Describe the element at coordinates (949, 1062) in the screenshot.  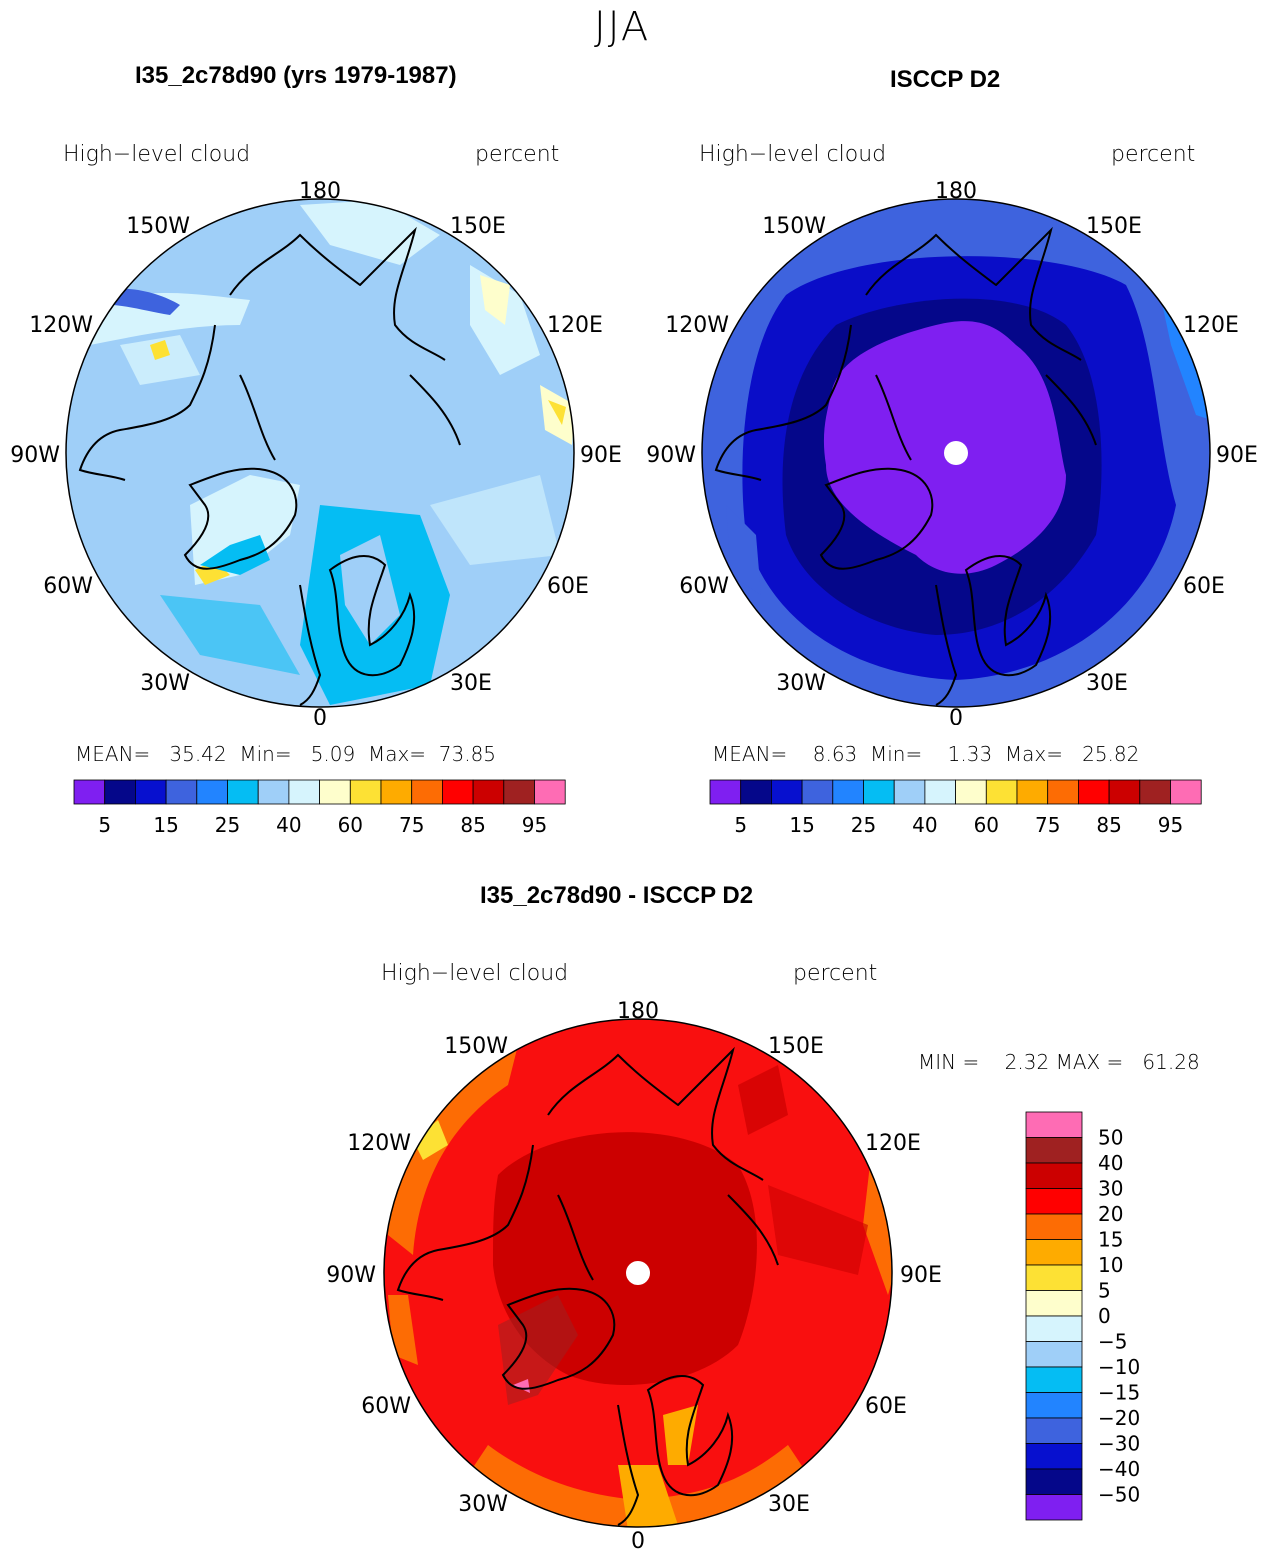
I see `min-label: MIN =` at that location.